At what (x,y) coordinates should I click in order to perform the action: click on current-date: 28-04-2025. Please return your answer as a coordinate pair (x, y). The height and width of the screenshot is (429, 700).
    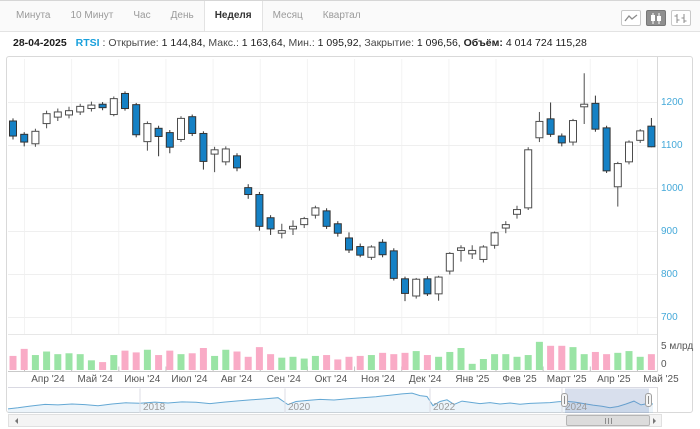
    Looking at the image, I should click on (40, 43).